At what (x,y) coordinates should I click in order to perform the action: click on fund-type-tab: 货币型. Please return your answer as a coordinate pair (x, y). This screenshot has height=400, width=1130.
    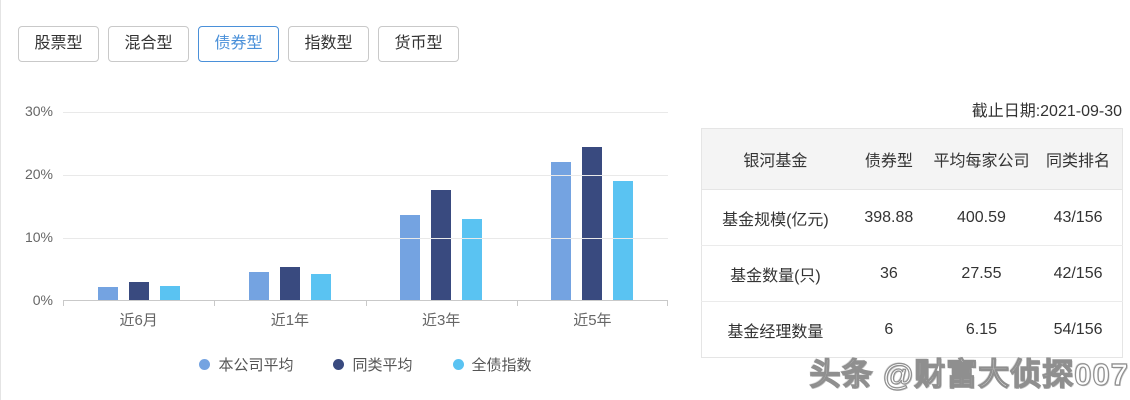
    Looking at the image, I should click on (418, 44).